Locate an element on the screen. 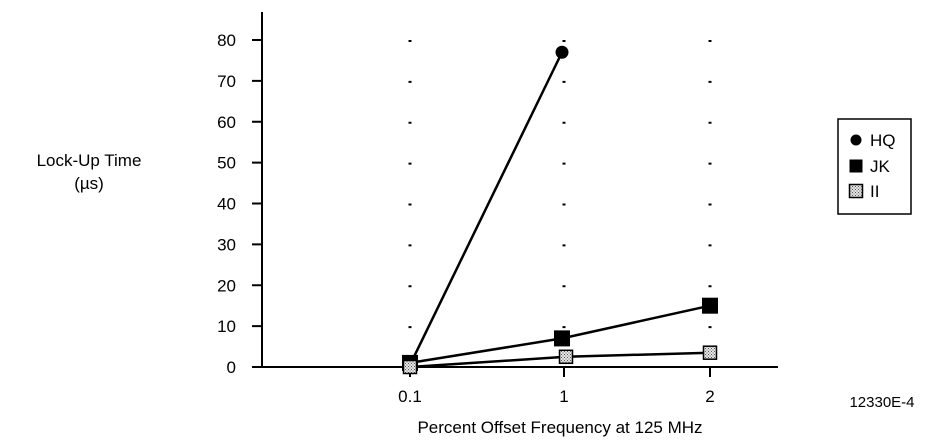 Image resolution: width=942 pixels, height=441 pixels. x-tick-label: 0.1 is located at coordinates (410, 396).